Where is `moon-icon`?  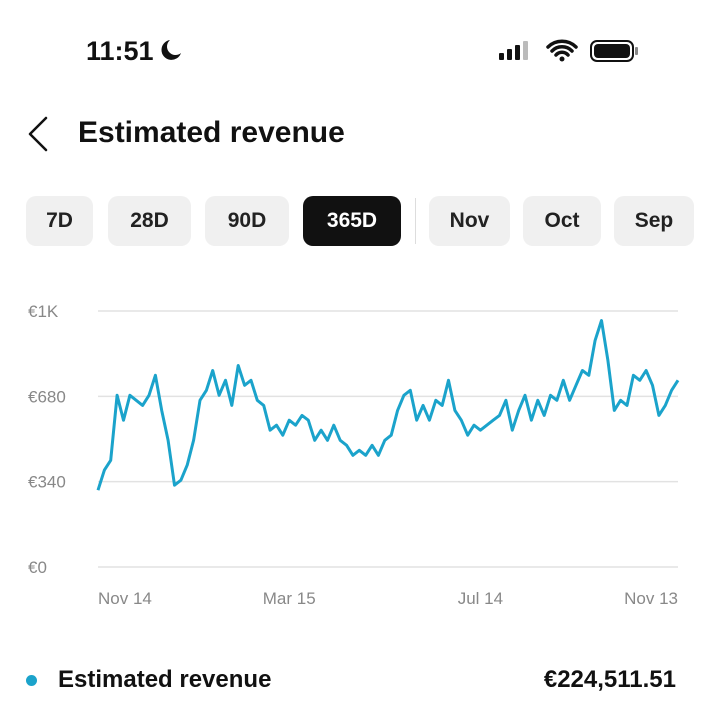
moon-icon is located at coordinates (171, 50).